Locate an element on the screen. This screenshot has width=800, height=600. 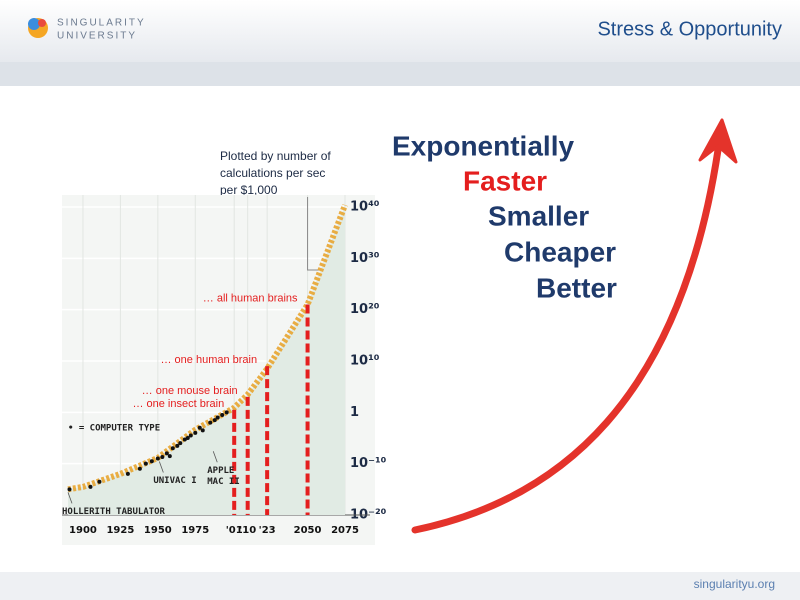
logo-text: UNIVERSITY is located at coordinates (97, 36).